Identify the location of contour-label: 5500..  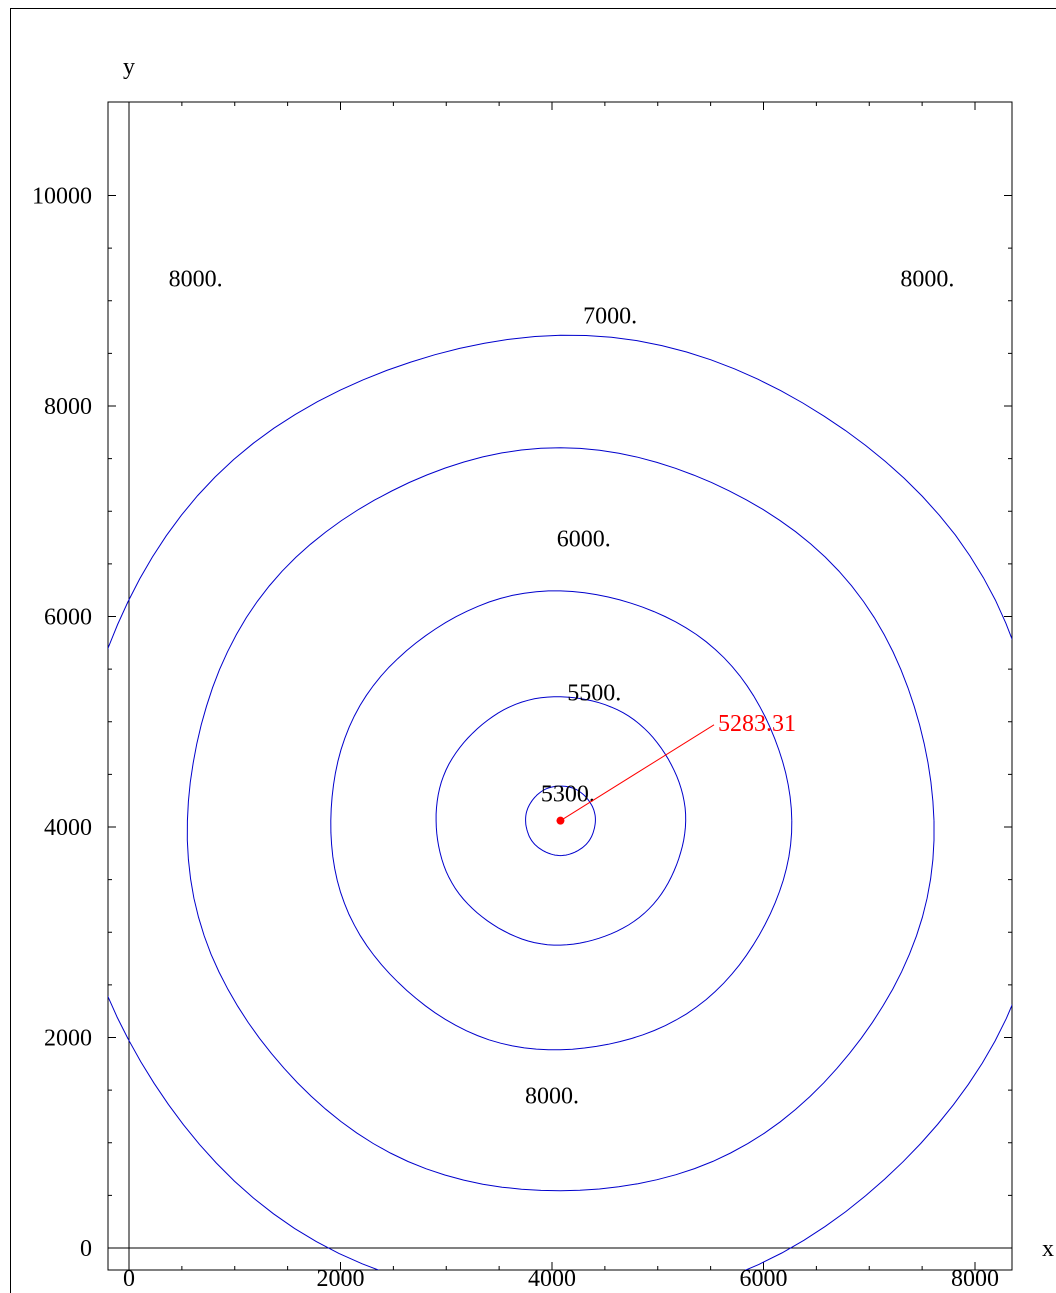
(594, 693).